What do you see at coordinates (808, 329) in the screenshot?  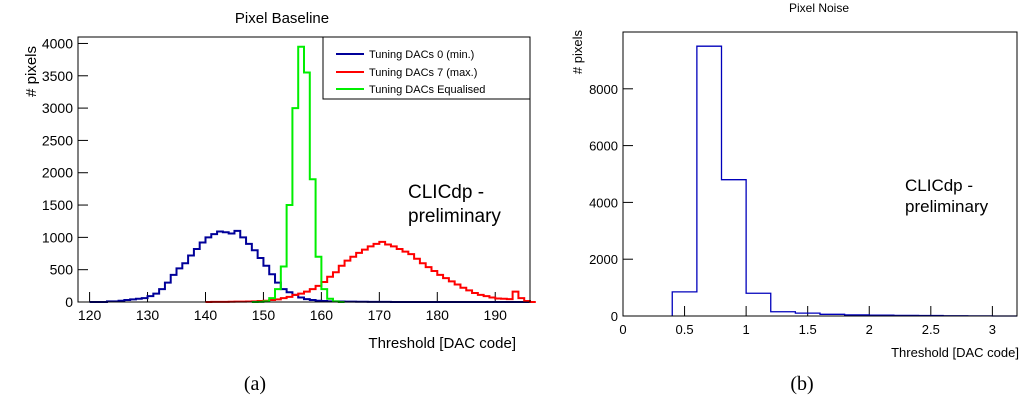 I see `panel-b-xtick-label: 1.5` at bounding box center [808, 329].